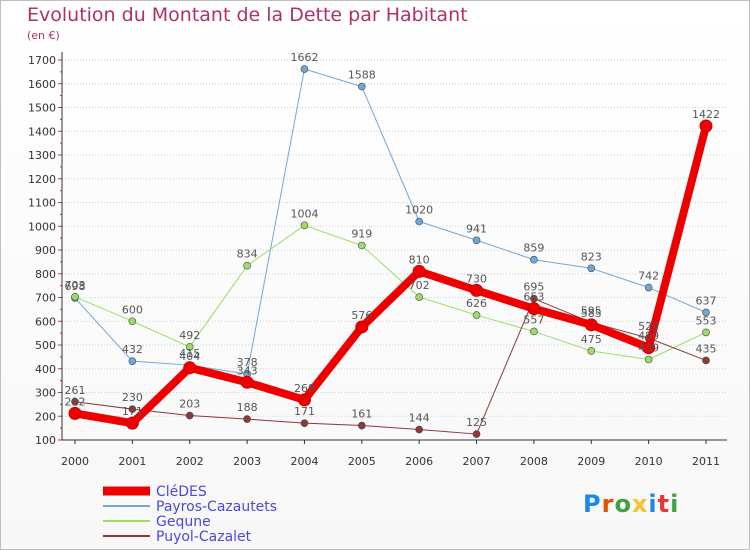 Image resolution: width=750 pixels, height=550 pixels. What do you see at coordinates (362, 75) in the screenshot?
I see `data-label: 1588` at bounding box center [362, 75].